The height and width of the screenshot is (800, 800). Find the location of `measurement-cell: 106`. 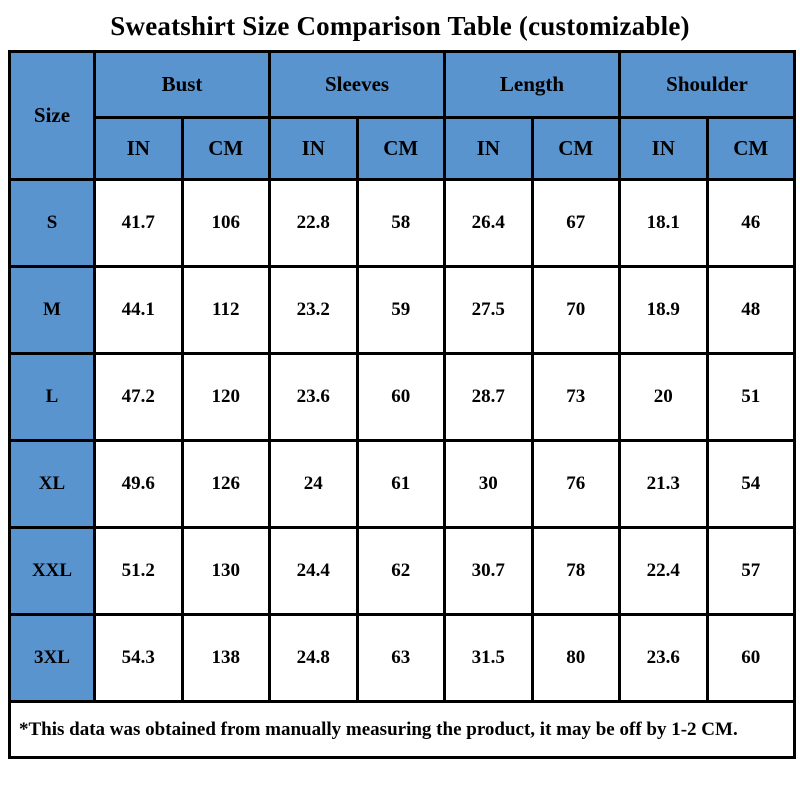

measurement-cell: 106 is located at coordinates (226, 223).